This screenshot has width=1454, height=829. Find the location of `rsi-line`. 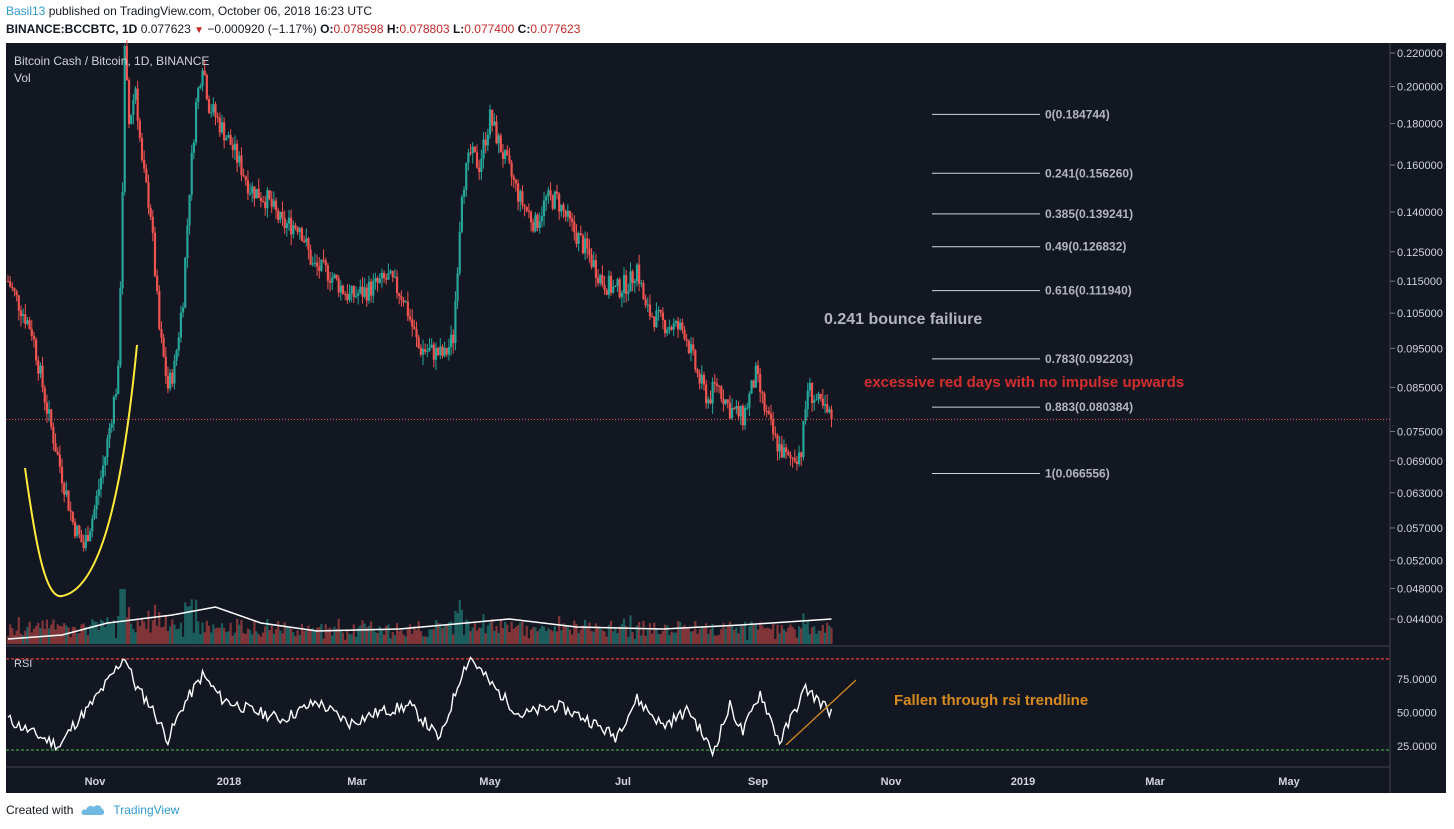

rsi-line is located at coordinates (420, 707).